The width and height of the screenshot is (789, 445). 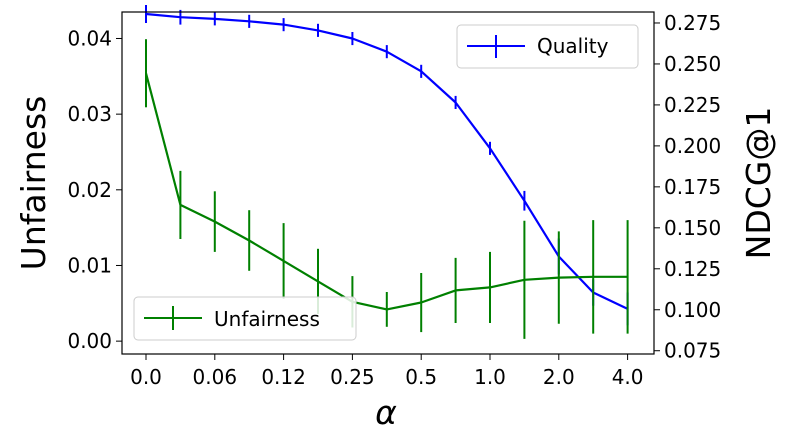 What do you see at coordinates (692, 146) in the screenshot?
I see `y-right-tick-label: 0.200` at bounding box center [692, 146].